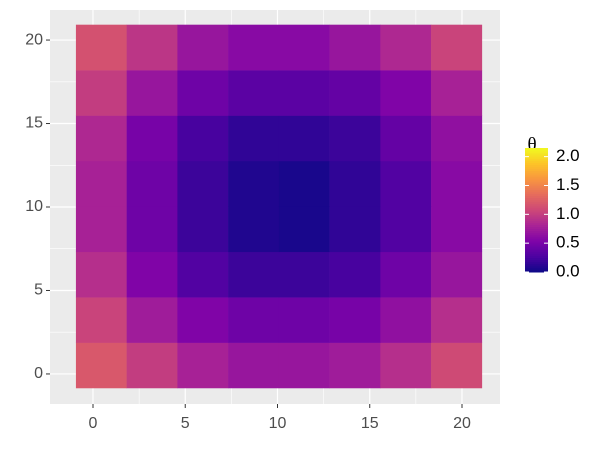 The height and width of the screenshot is (465, 600). I want to click on x-tick-label: 0, so click(93, 423).